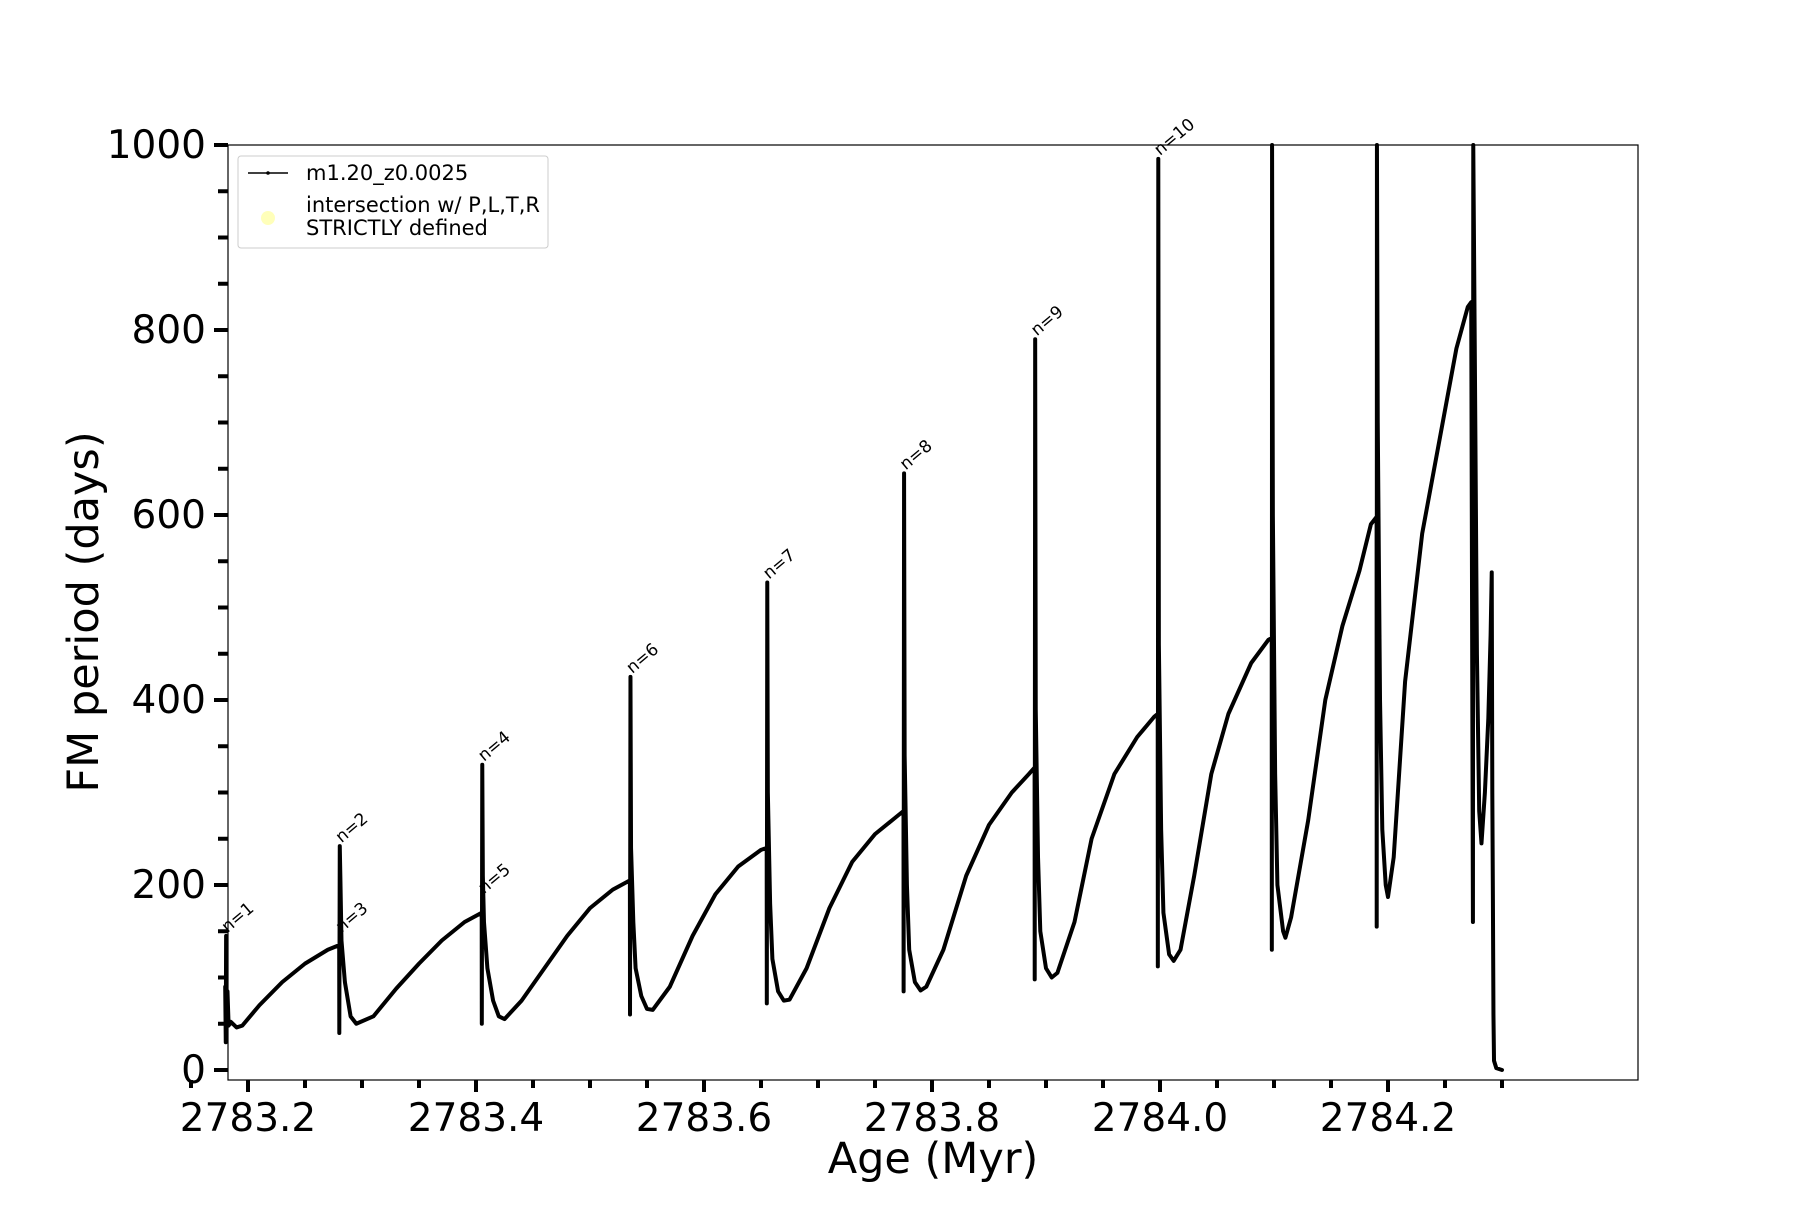 This screenshot has height=1205, width=1800. What do you see at coordinates (248, 1118) in the screenshot?
I see `x-tick-label: 2783.2` at bounding box center [248, 1118].